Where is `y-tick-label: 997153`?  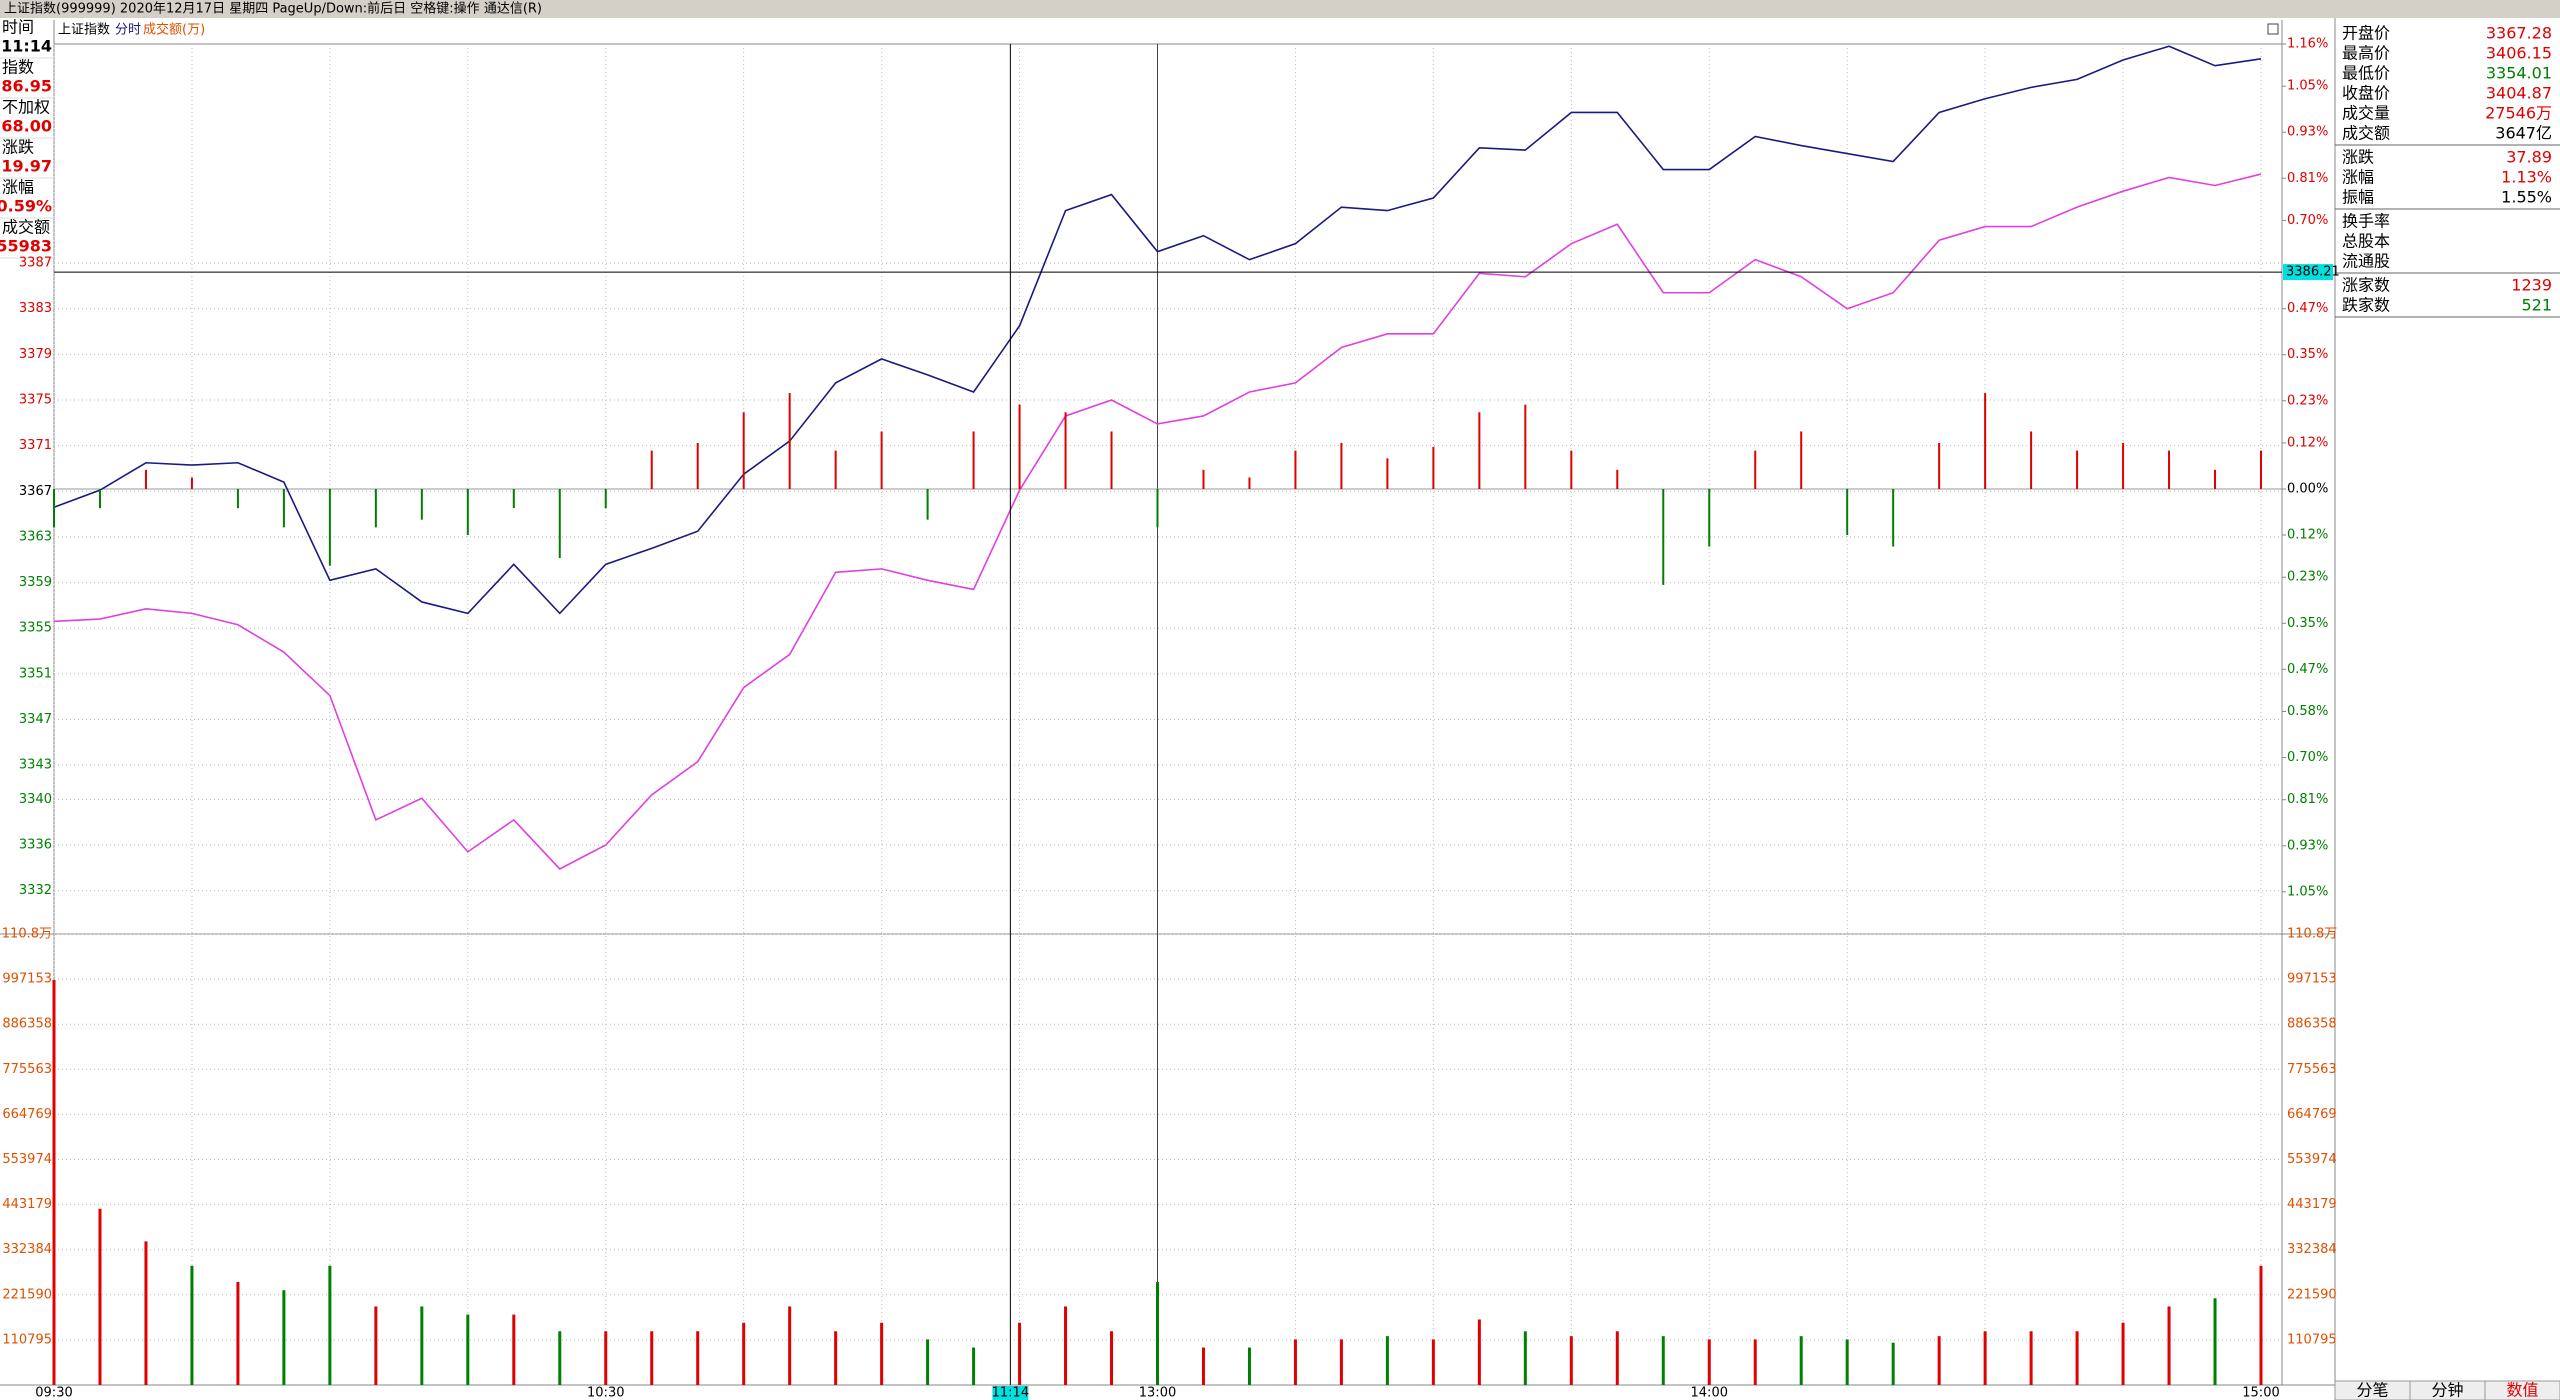
y-tick-label: 997153 is located at coordinates (27, 979).